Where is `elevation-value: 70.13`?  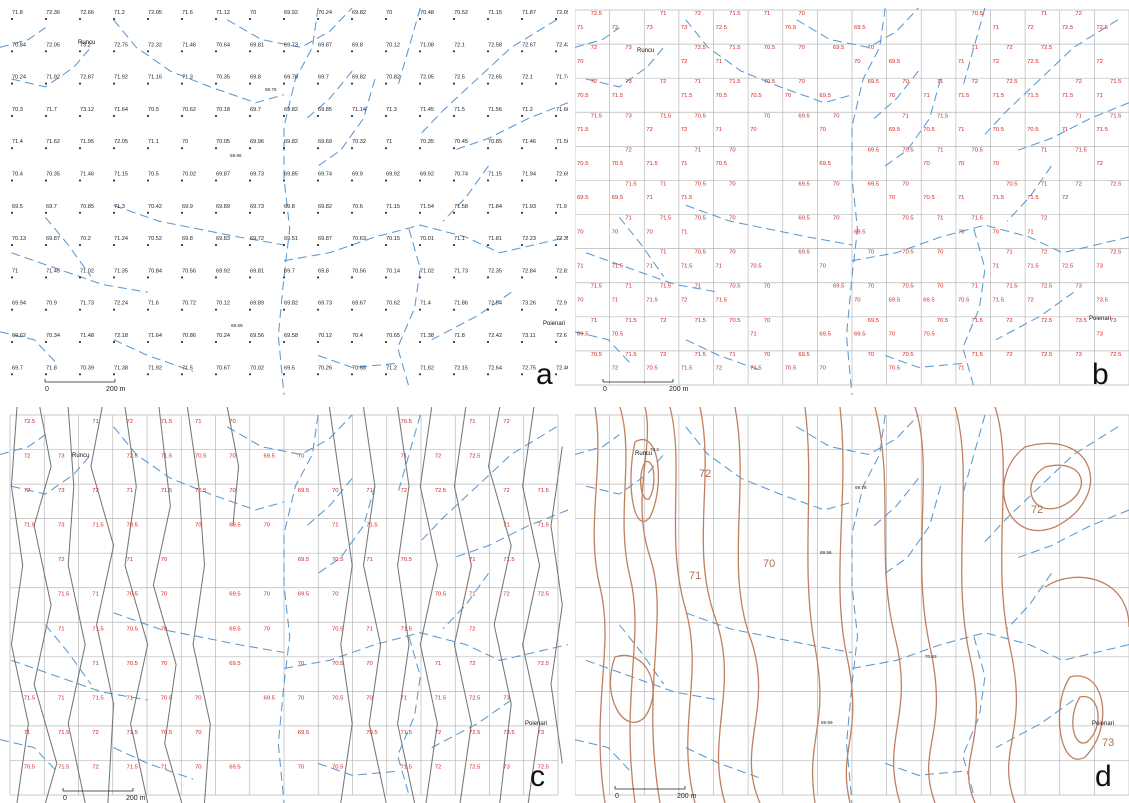 elevation-value: 70.13 is located at coordinates (19, 239).